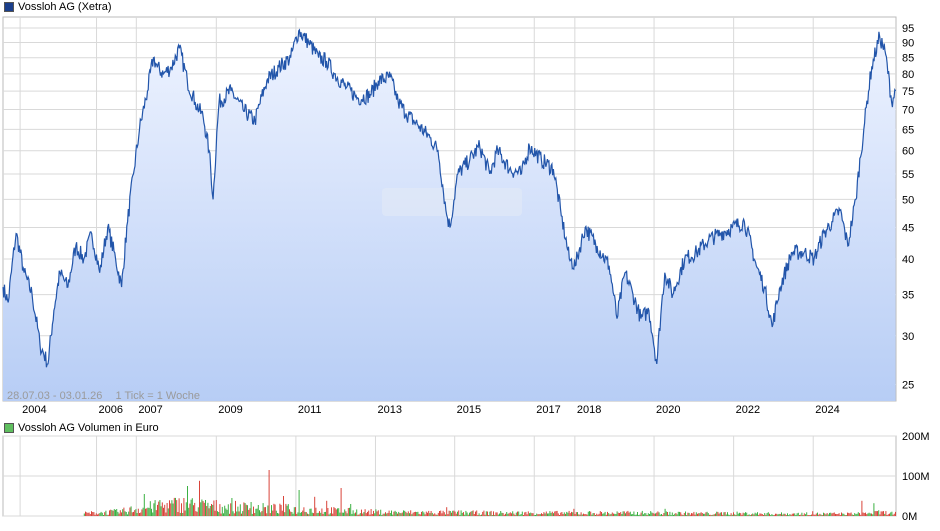 This screenshot has height=531, width=940. Describe the element at coordinates (9, 7) in the screenshot. I see `price-legend-swatch` at that location.